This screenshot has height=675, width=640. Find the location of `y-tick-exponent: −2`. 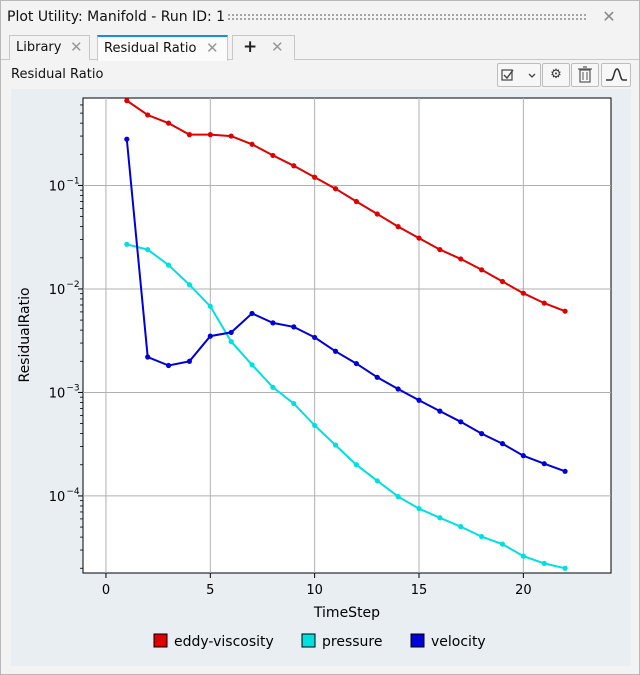

y-tick-exponent: −2 is located at coordinates (72, 285).